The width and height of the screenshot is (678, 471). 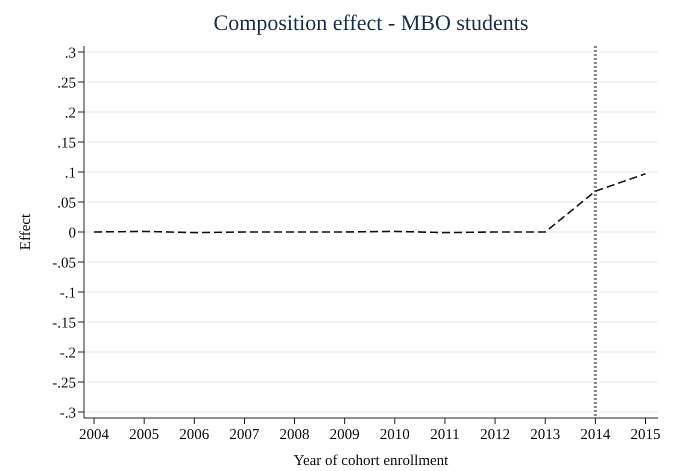 What do you see at coordinates (66, 203) in the screenshot?
I see `y-tick-label: .05` at bounding box center [66, 203].